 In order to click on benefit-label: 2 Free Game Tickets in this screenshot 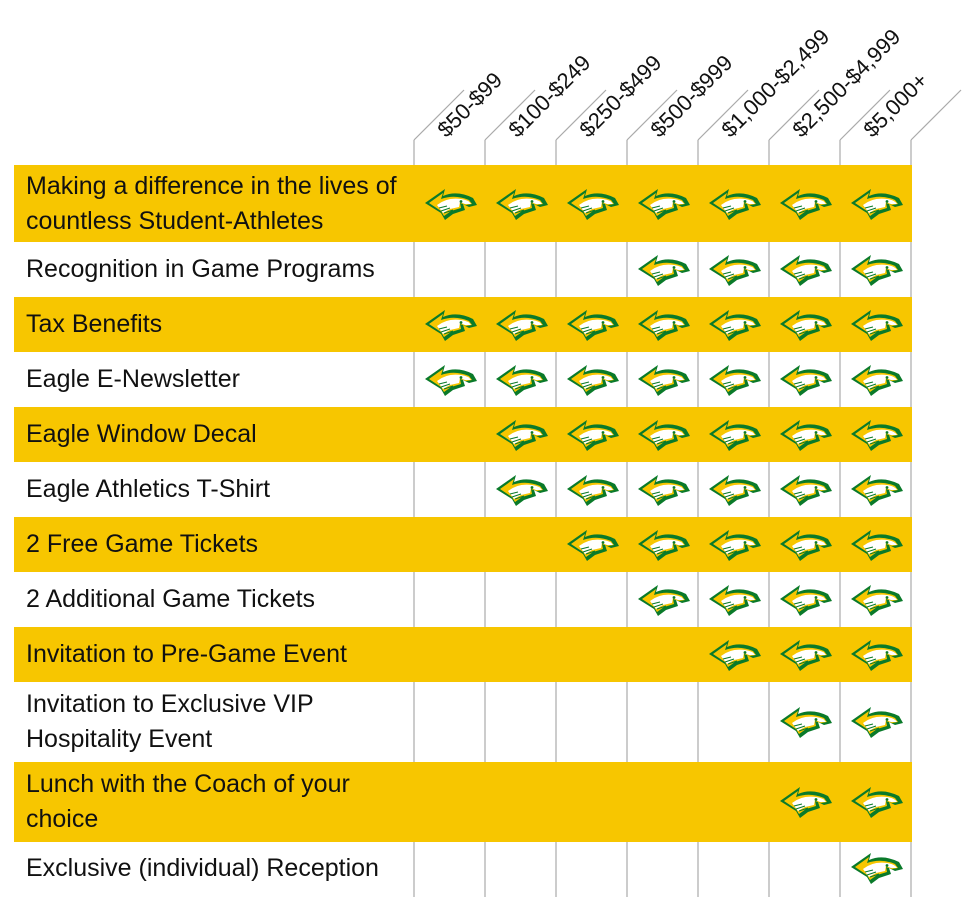, I will do `click(142, 544)`.